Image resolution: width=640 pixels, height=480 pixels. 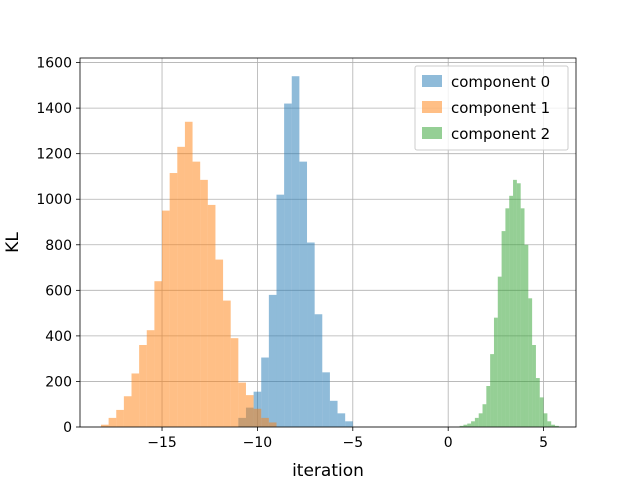 What do you see at coordinates (258, 443) in the screenshot?
I see `x-tick-label: −10` at bounding box center [258, 443].